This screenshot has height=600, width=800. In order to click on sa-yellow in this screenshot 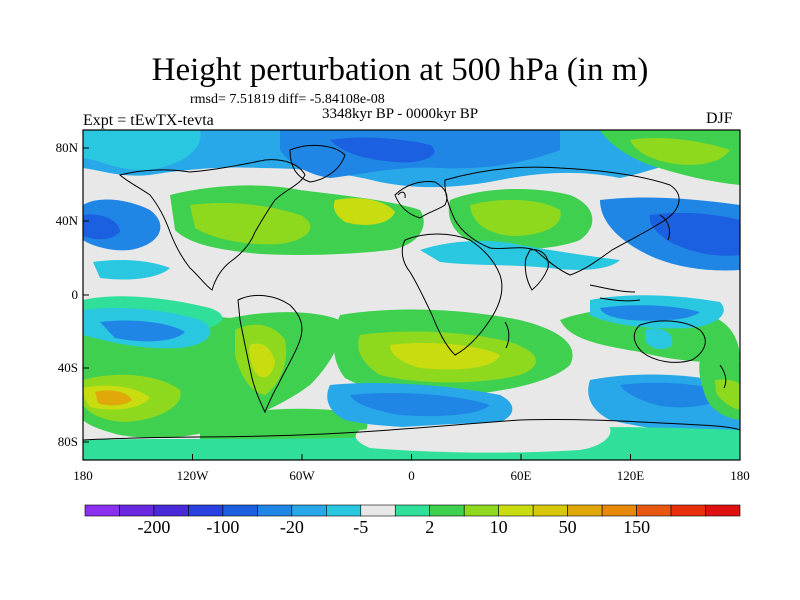, I will do `click(262, 360)`.